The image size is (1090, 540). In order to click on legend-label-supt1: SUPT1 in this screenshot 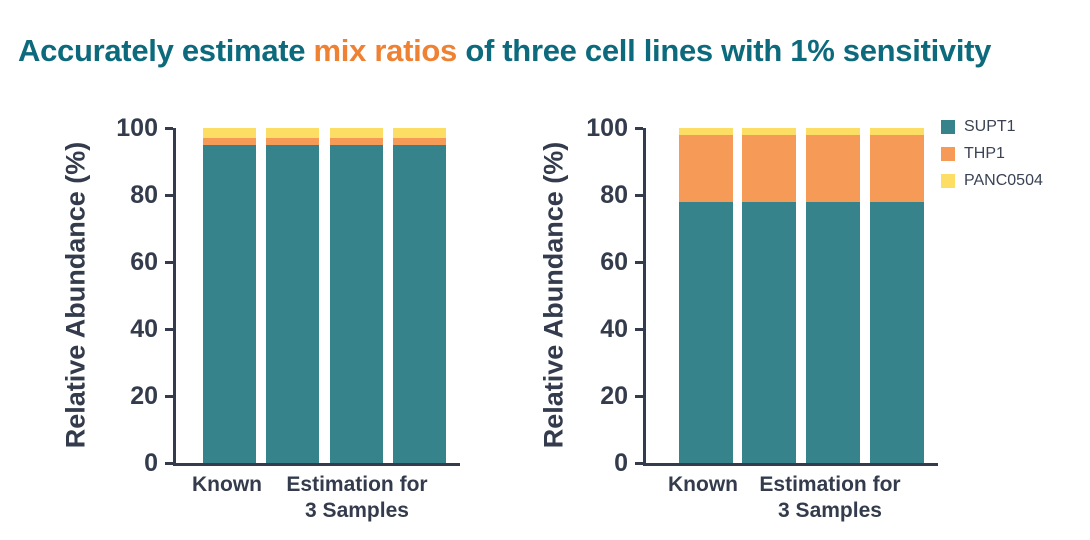, I will do `click(990, 126)`.